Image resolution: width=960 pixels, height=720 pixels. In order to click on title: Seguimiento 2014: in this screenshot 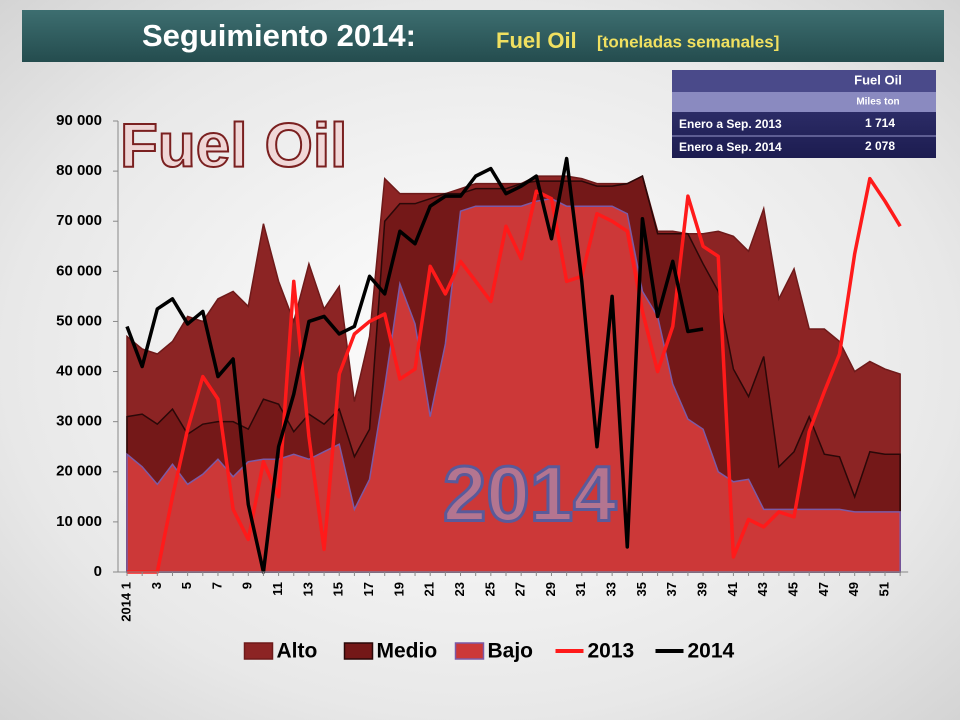, I will do `click(279, 35)`.